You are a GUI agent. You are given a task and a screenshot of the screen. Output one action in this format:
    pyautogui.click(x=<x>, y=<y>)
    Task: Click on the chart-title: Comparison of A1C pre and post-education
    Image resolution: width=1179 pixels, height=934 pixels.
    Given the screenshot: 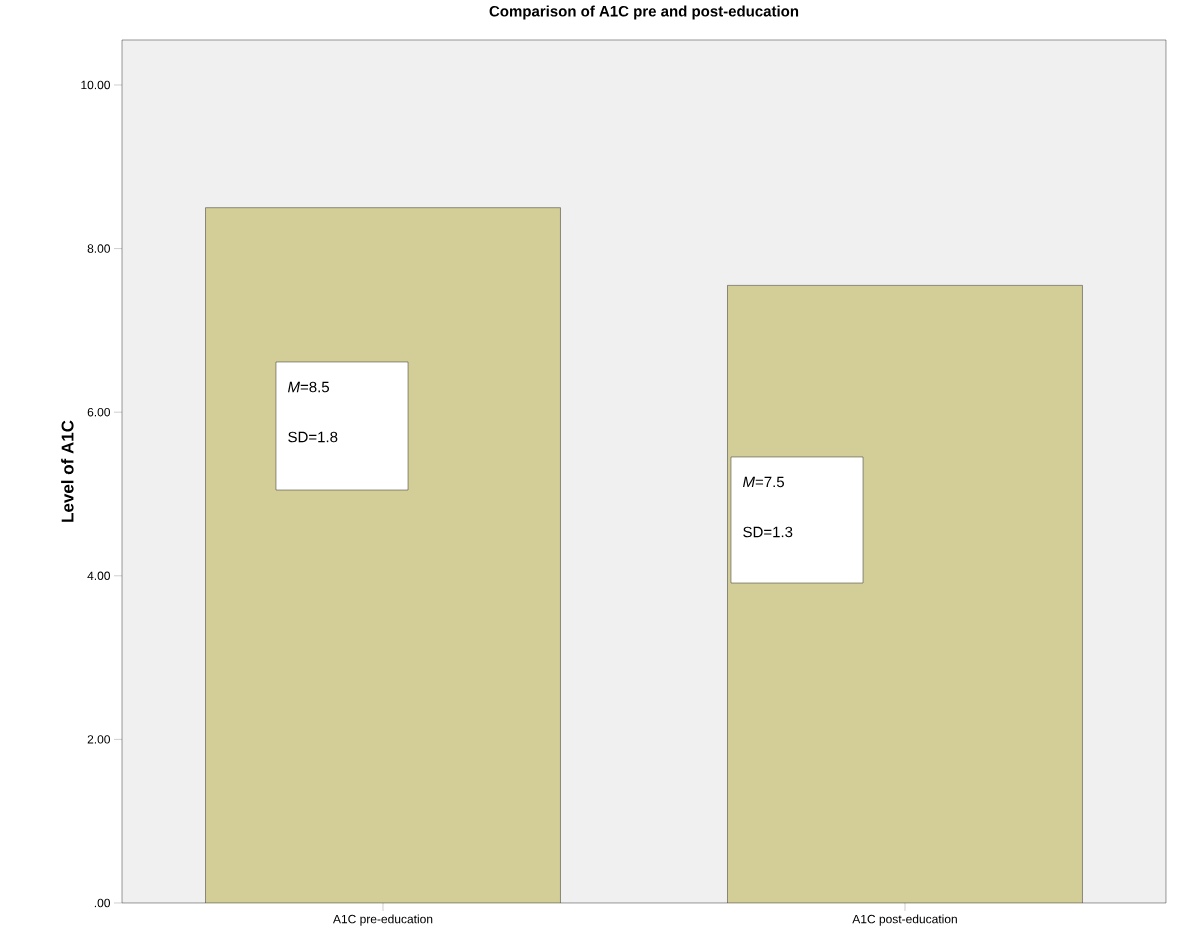 What is the action you would take?
    pyautogui.click(x=644, y=12)
    